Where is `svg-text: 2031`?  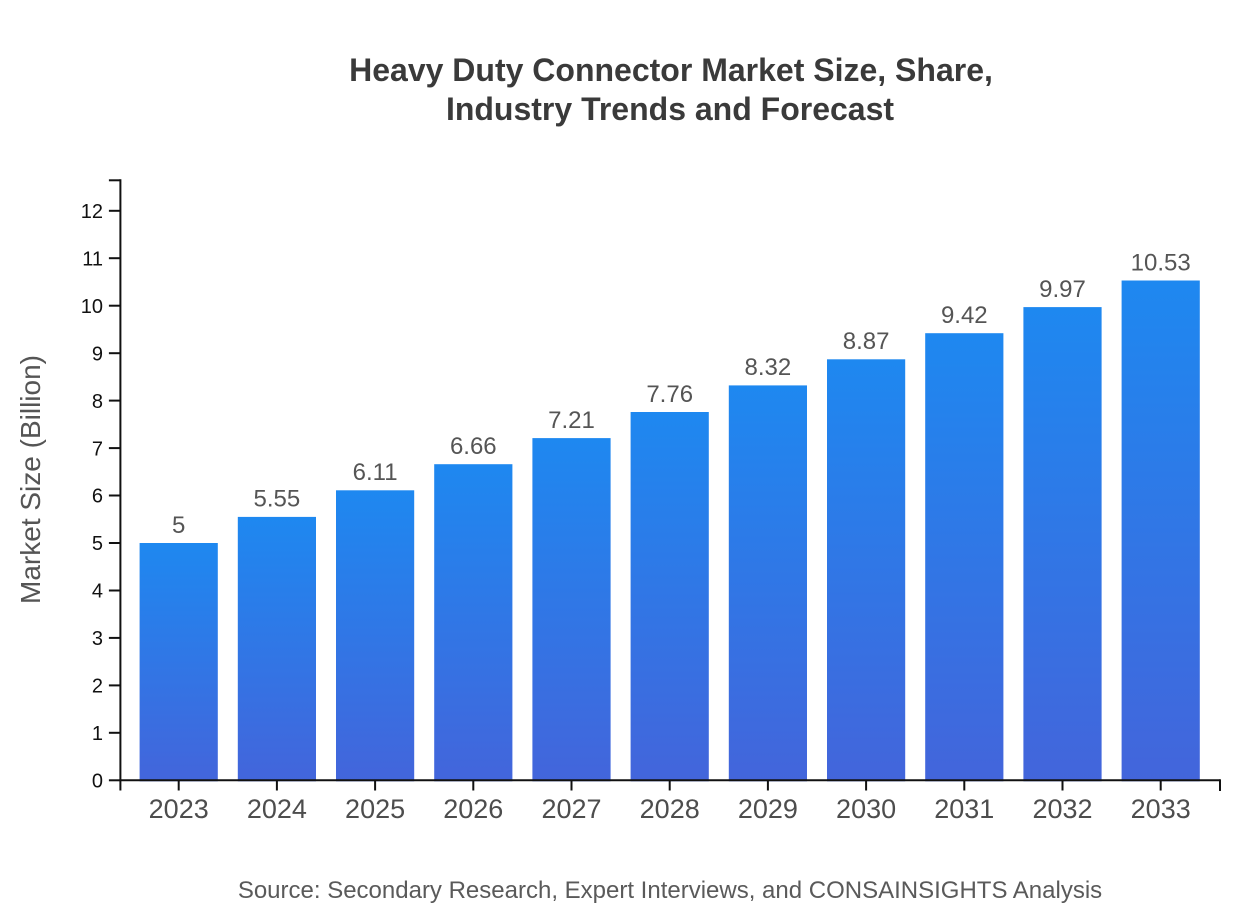 svg-text: 2031 is located at coordinates (964, 809).